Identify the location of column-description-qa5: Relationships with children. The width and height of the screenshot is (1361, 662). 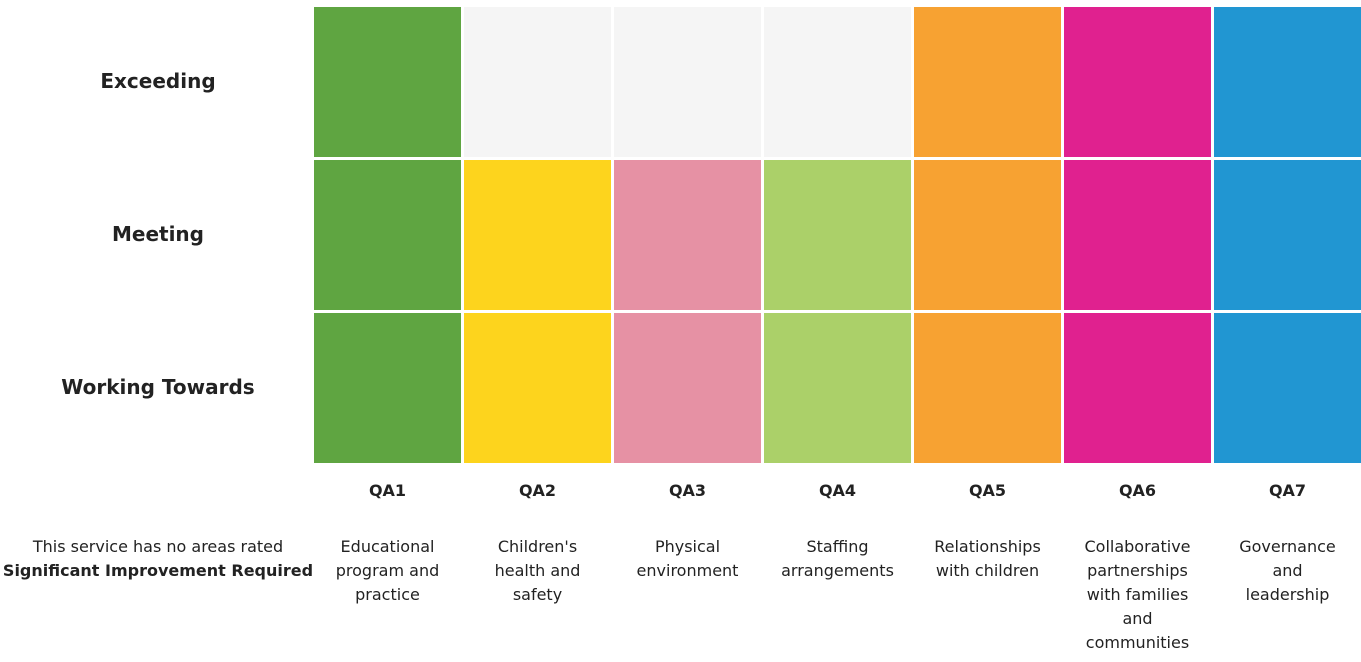
(987, 558).